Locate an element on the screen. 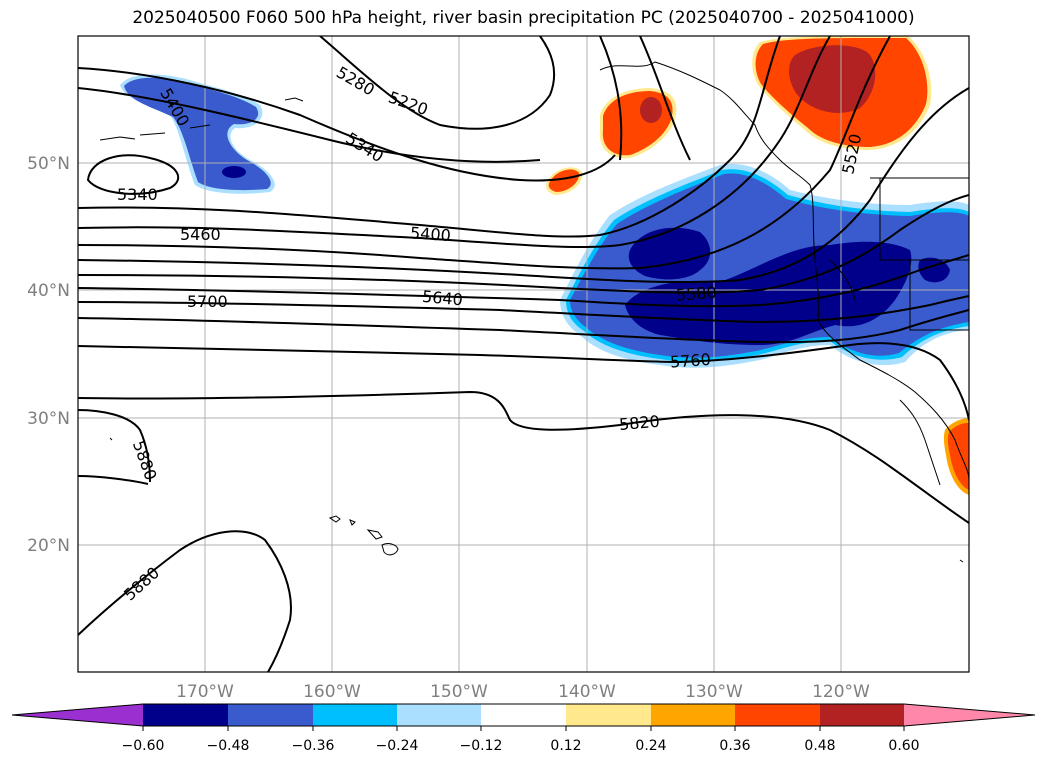  lon-label: 120°W is located at coordinates (841, 692).